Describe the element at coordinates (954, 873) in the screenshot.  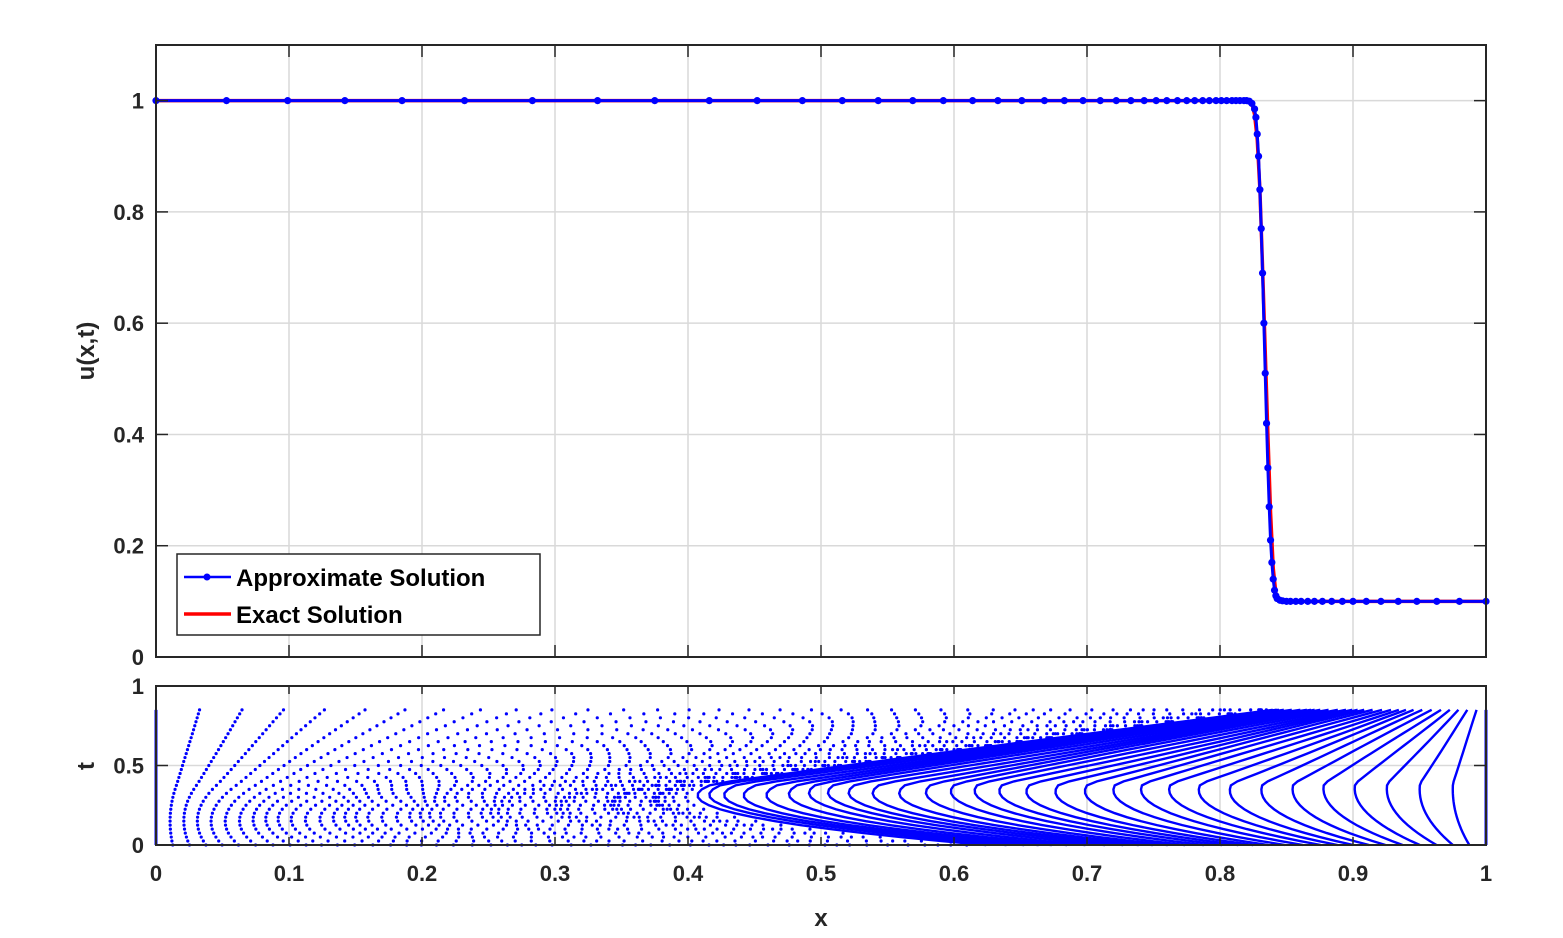
I see `mesh-x-tick-label: 0.6` at that location.